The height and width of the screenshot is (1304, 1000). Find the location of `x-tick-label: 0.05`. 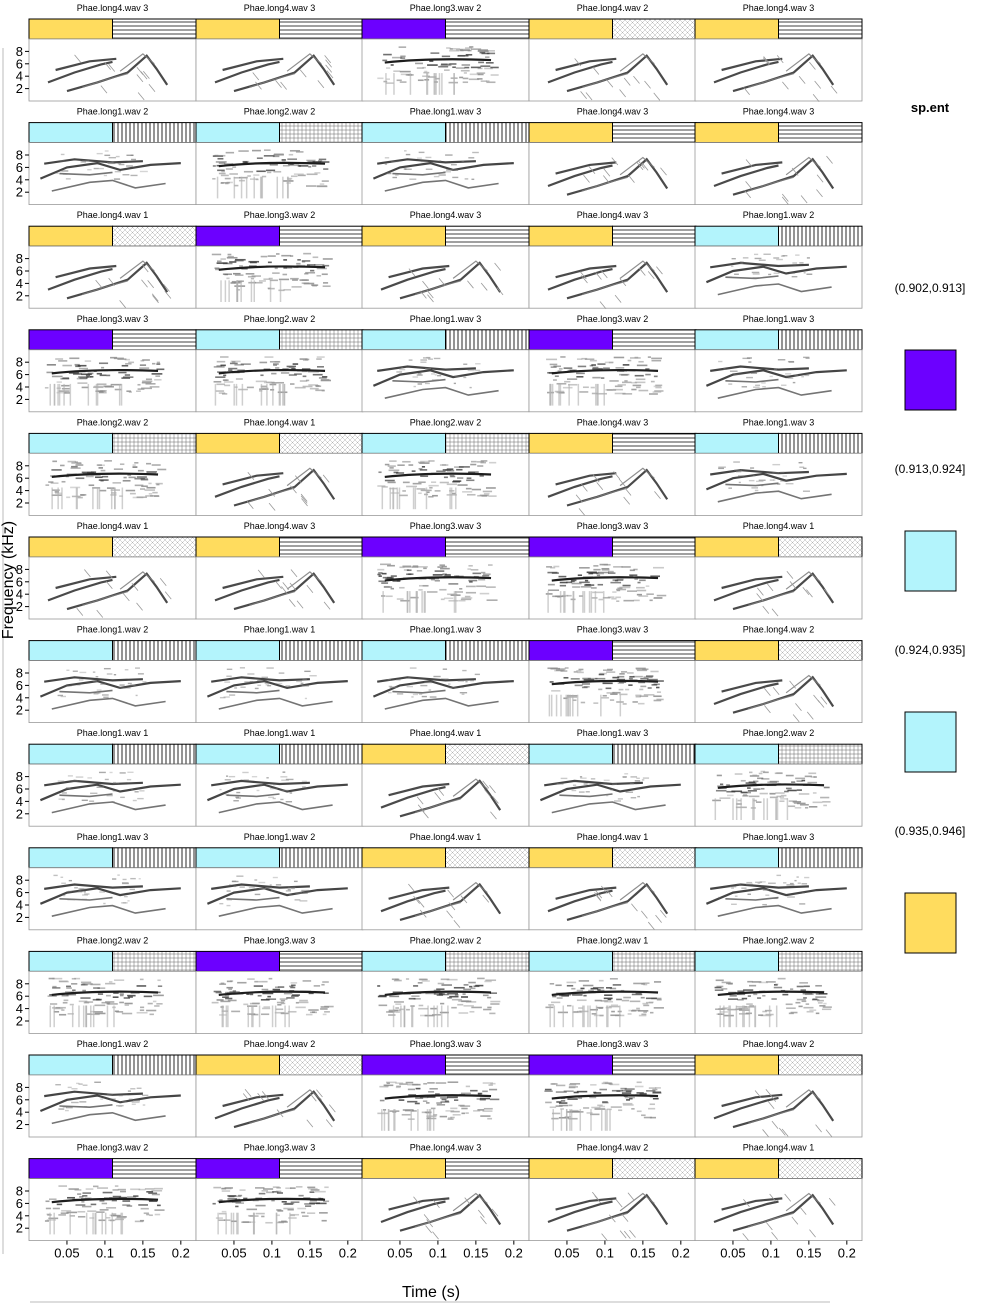

x-tick-label: 0.05 is located at coordinates (66, 1253).